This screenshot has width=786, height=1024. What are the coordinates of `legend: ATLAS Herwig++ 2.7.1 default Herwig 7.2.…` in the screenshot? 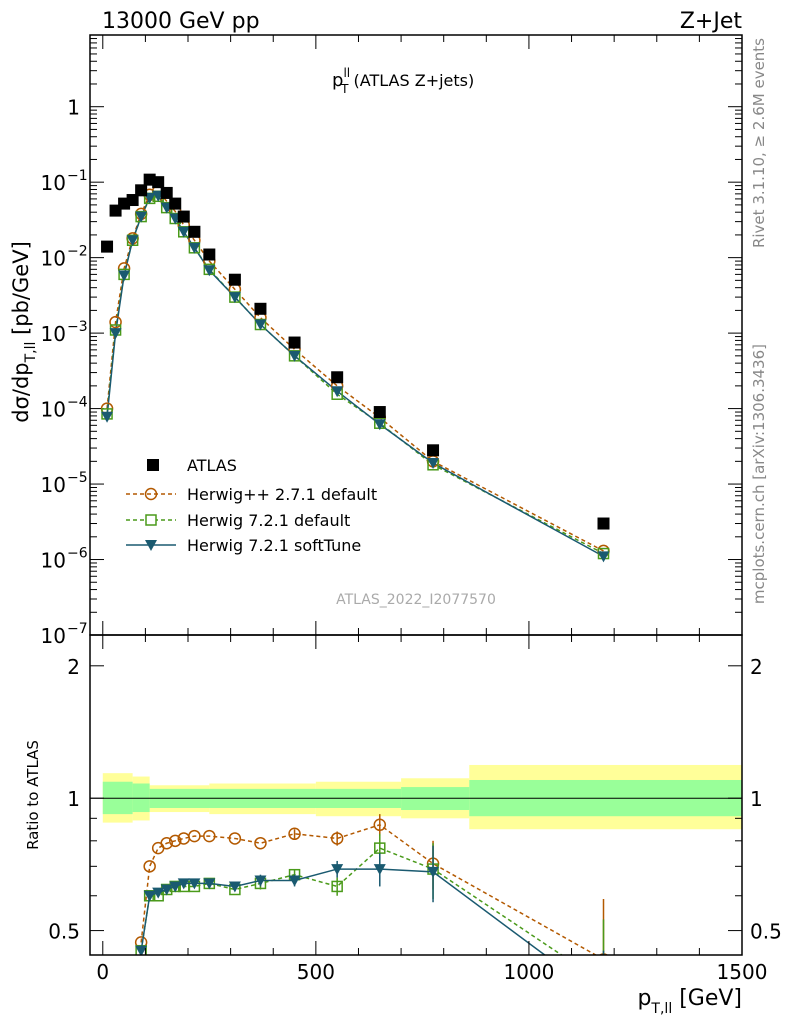 It's located at (251, 505).